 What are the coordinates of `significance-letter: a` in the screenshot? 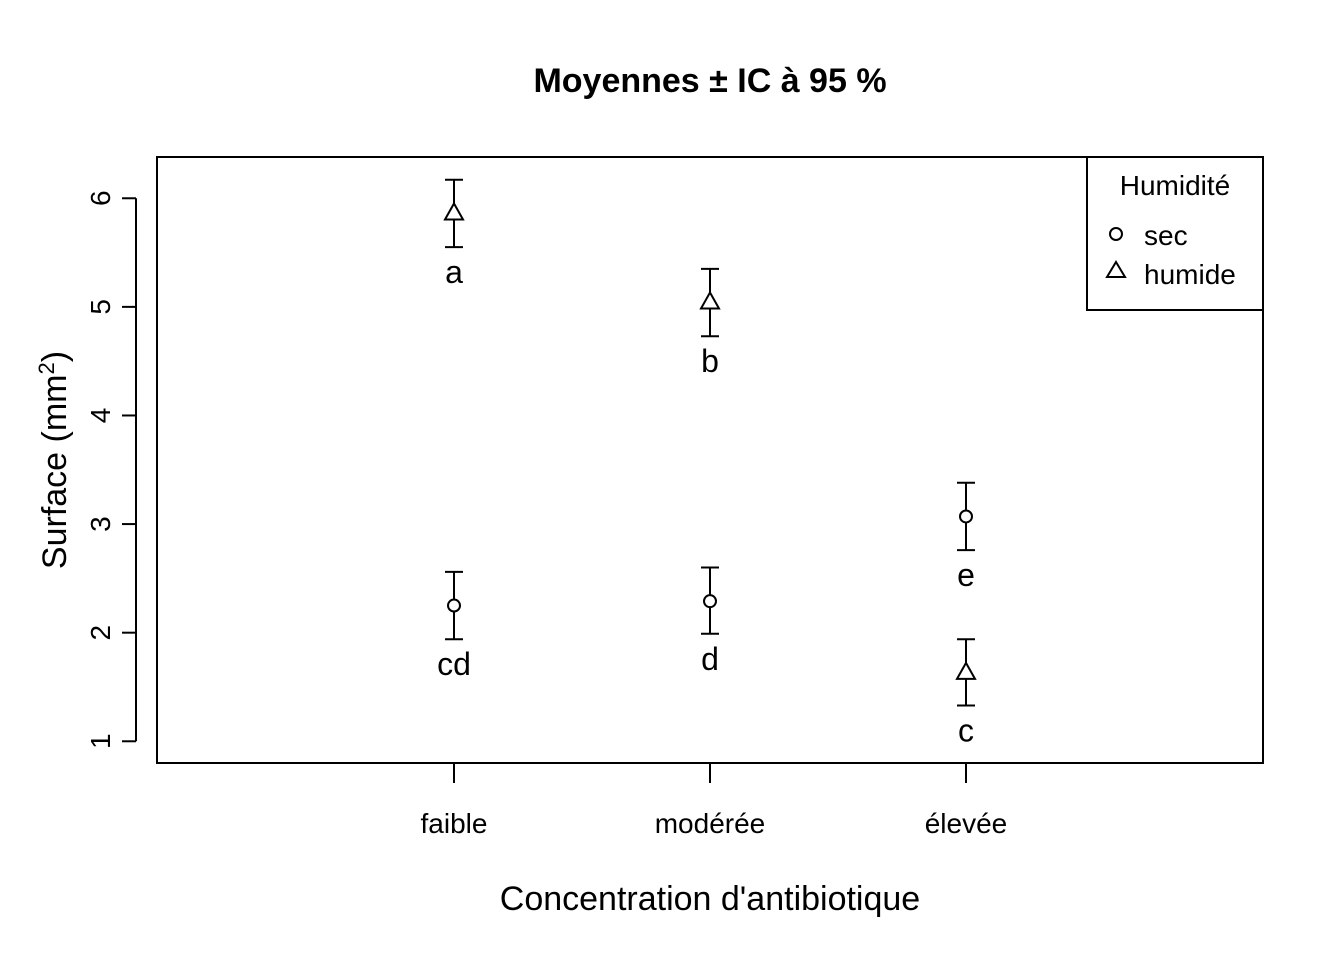 It's located at (454, 272).